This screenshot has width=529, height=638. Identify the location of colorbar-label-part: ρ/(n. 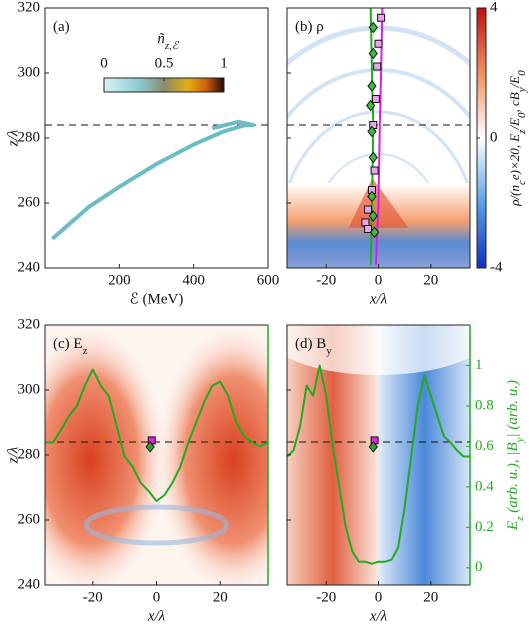
(514, 196).